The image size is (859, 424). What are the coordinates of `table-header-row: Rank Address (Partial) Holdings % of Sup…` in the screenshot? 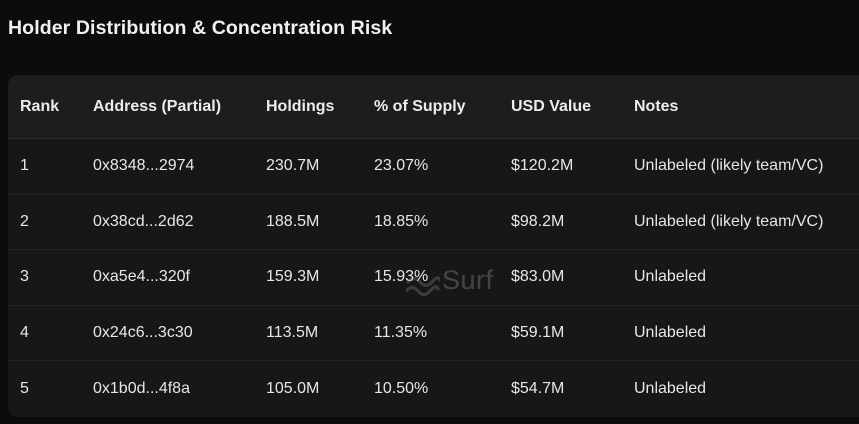 It's located at (433, 107).